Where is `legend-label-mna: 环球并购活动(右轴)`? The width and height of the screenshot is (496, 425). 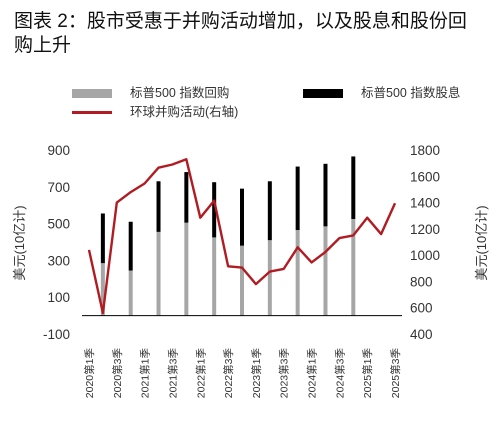 legend-label-mna: 环球并购活动(右轴) is located at coordinates (184, 112).